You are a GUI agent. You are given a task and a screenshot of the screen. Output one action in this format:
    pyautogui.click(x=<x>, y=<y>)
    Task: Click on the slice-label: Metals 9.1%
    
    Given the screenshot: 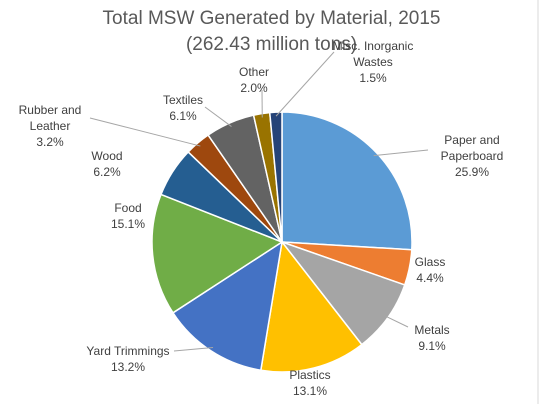 What is the action you would take?
    pyautogui.click(x=432, y=338)
    